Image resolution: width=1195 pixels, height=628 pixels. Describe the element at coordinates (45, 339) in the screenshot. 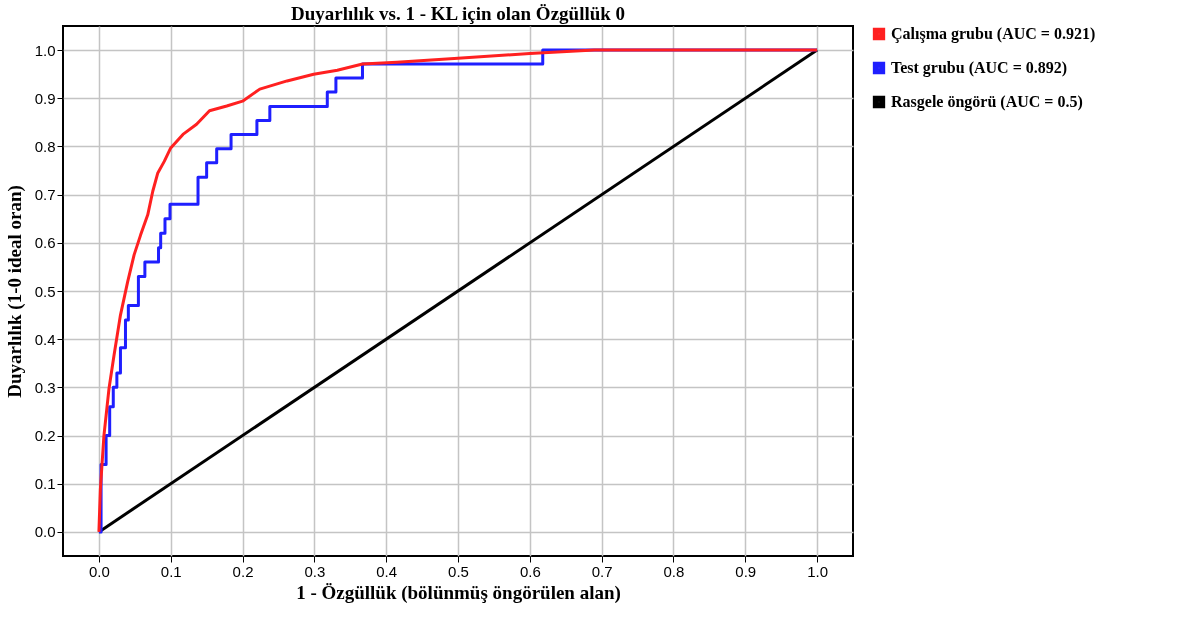

I see `y-tick-label: 0.4` at that location.